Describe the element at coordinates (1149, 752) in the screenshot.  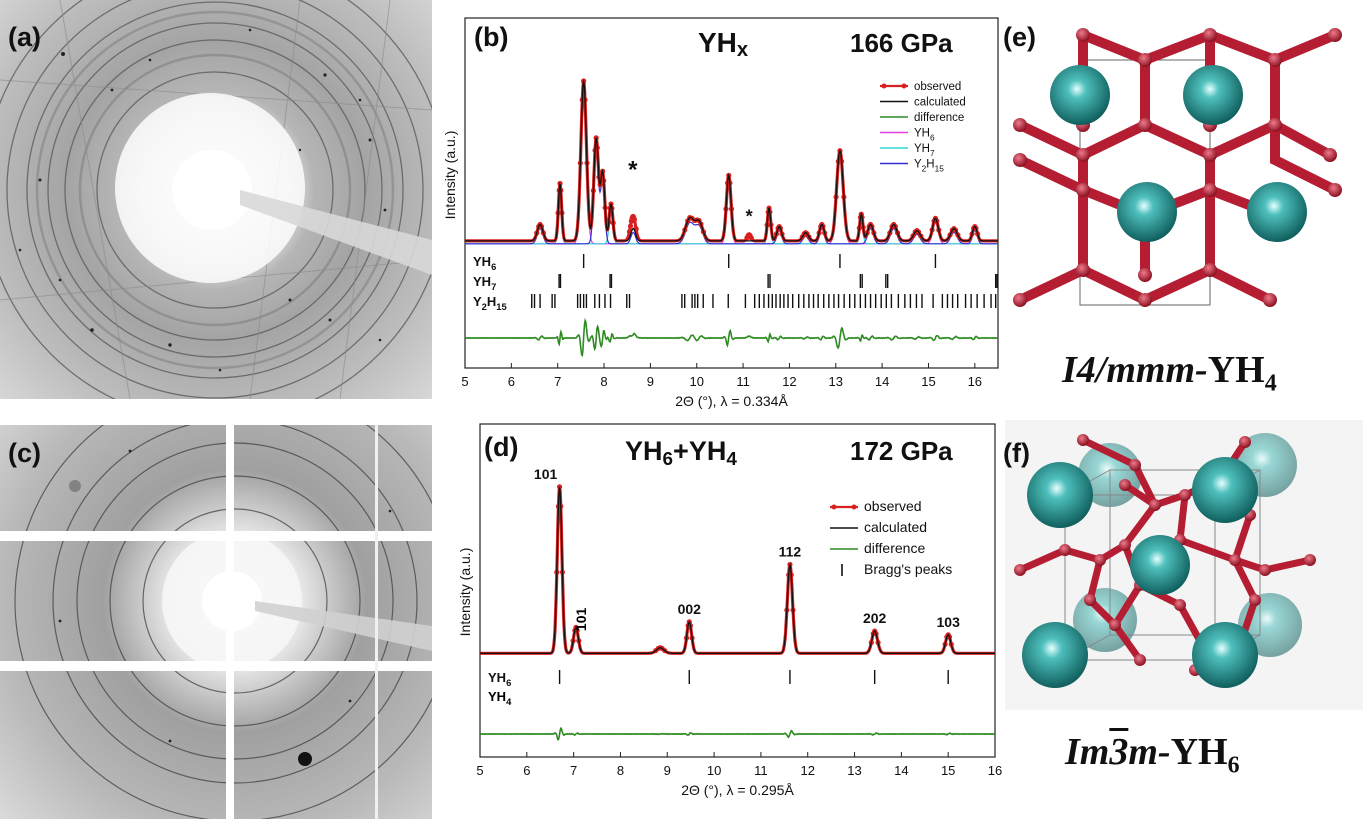
I see `caption-yh6-prefix-b: m-` at that location.